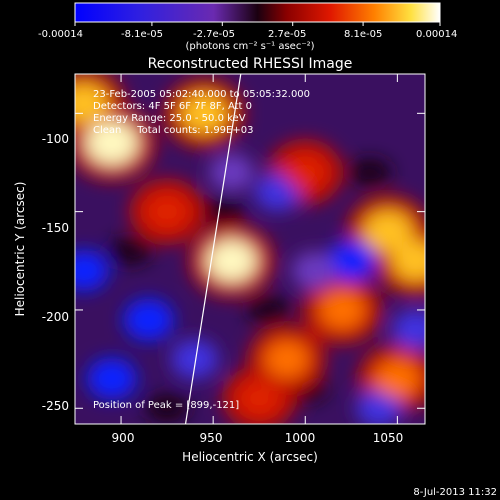 The width and height of the screenshot is (500, 500). What do you see at coordinates (55, 139) in the screenshot?
I see `y-tick-label: -100` at bounding box center [55, 139].